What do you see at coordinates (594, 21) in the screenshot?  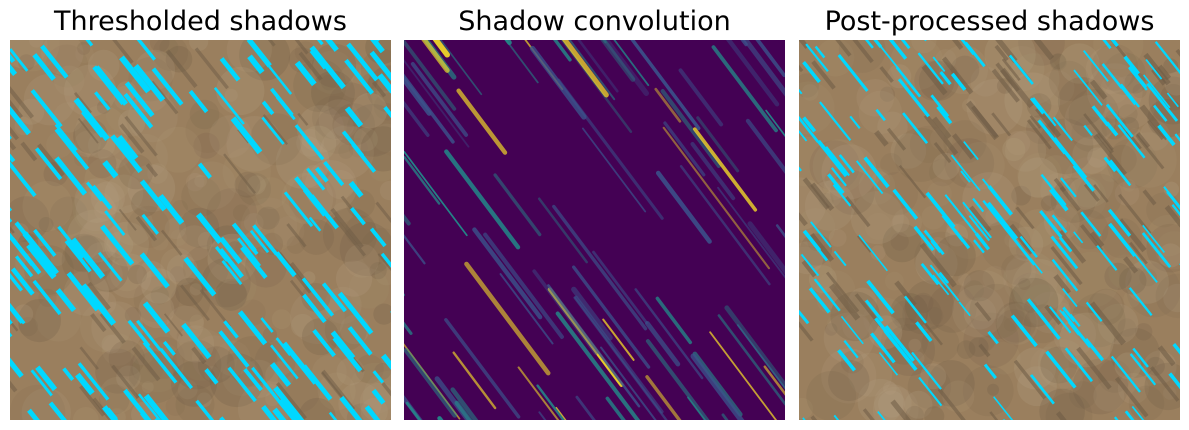 I see `panel-title: Shadow convolution` at bounding box center [594, 21].